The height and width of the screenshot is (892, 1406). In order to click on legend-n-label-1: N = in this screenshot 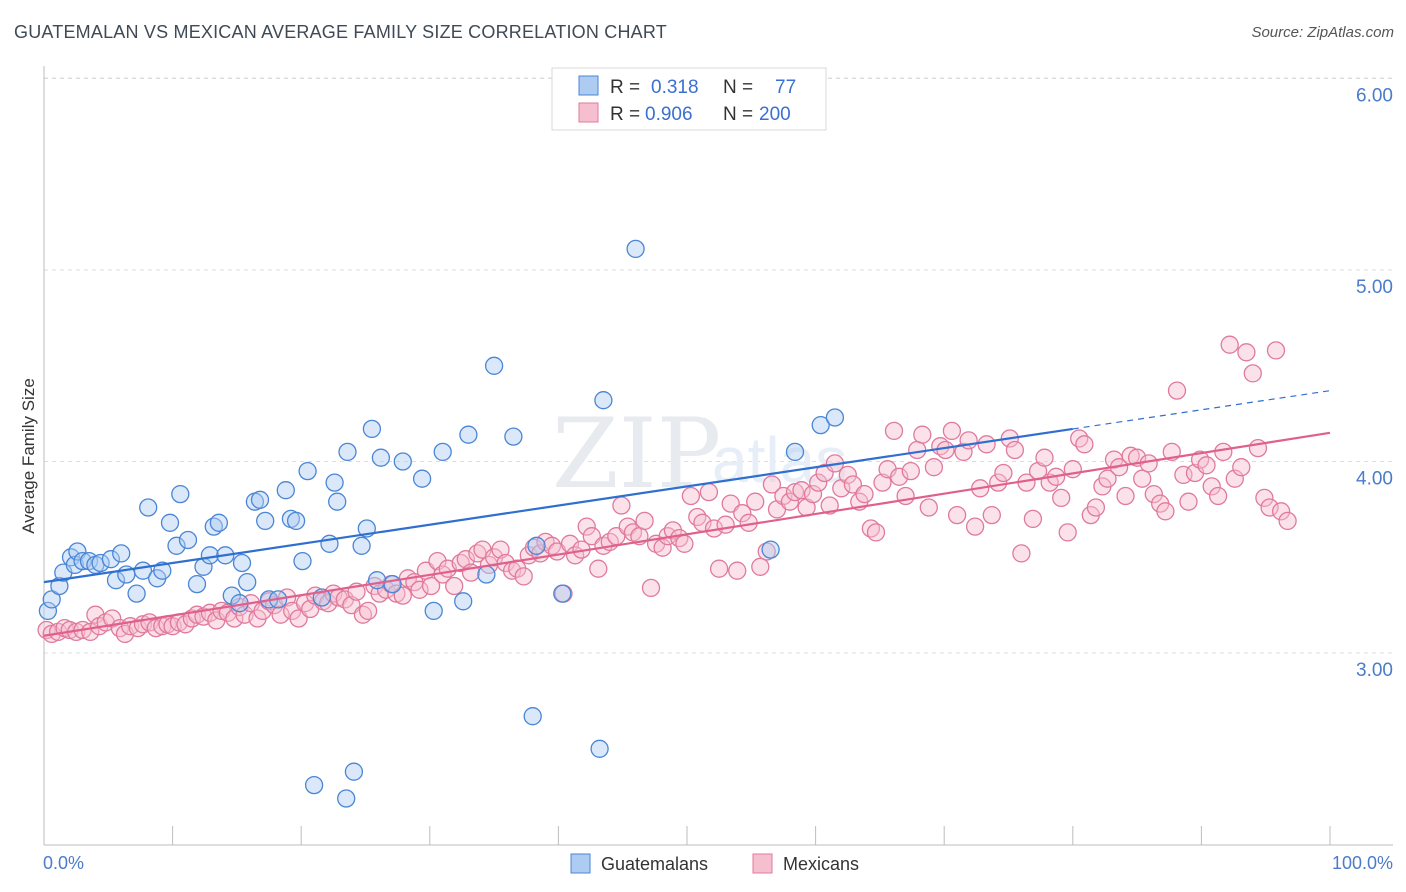, I will do `click(738, 87)`.